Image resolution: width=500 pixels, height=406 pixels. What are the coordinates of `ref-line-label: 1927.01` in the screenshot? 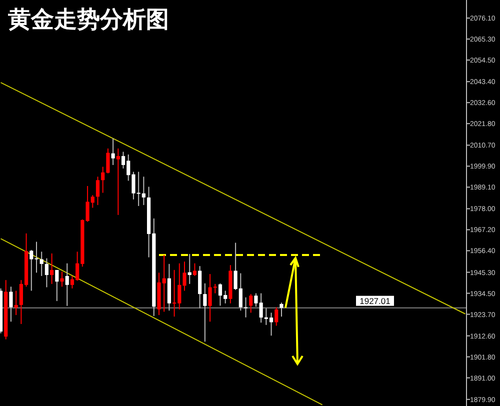 It's located at (375, 301).